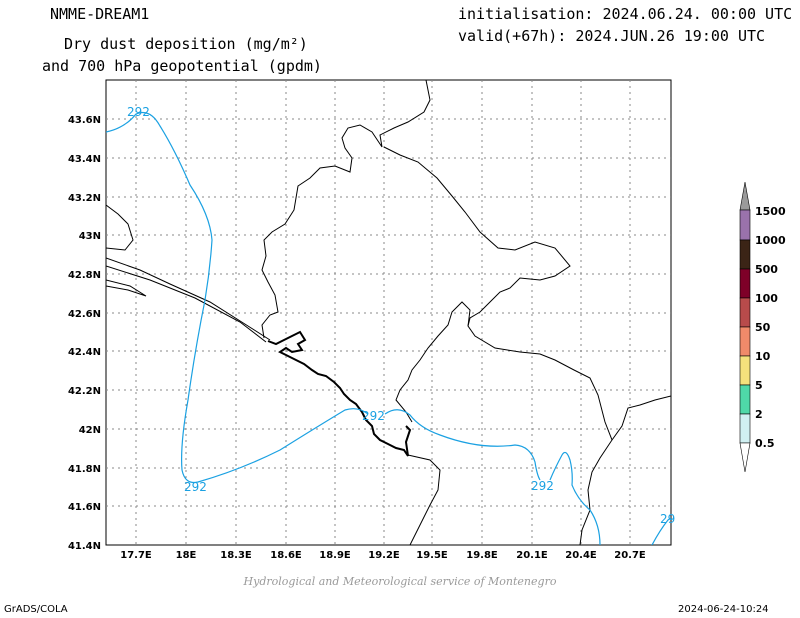 The width and height of the screenshot is (800, 618). I want to click on lat-tick-label: 43.2N, so click(84, 198).